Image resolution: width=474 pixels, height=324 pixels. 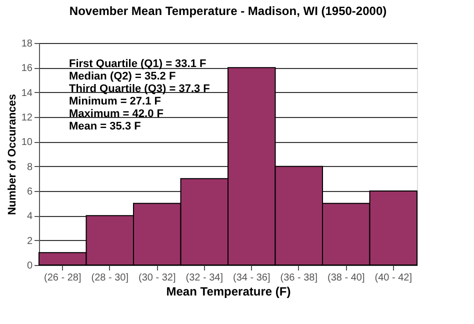 What do you see at coordinates (157, 278) in the screenshot?
I see `x-tick-label: (30 - 32]` at bounding box center [157, 278].